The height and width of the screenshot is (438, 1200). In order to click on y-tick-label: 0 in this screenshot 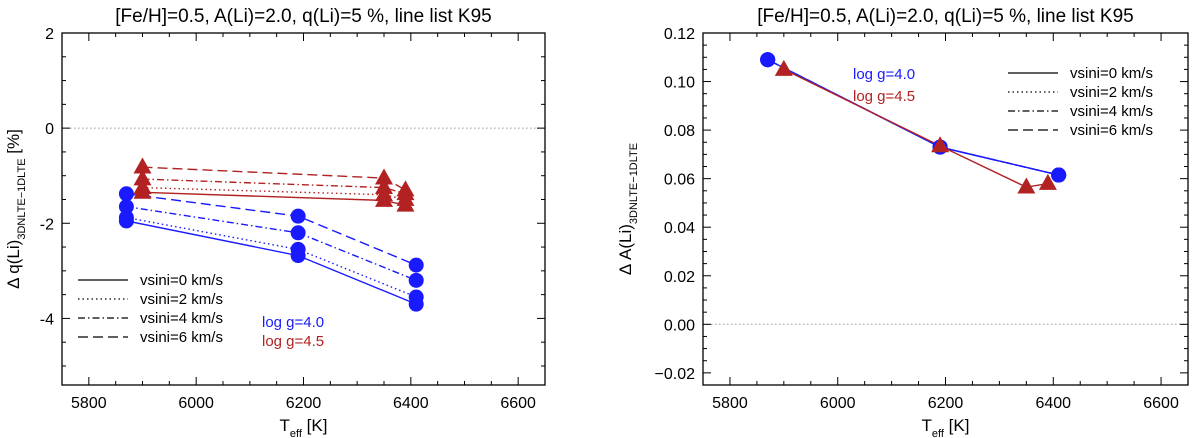, I will do `click(49, 129)`.